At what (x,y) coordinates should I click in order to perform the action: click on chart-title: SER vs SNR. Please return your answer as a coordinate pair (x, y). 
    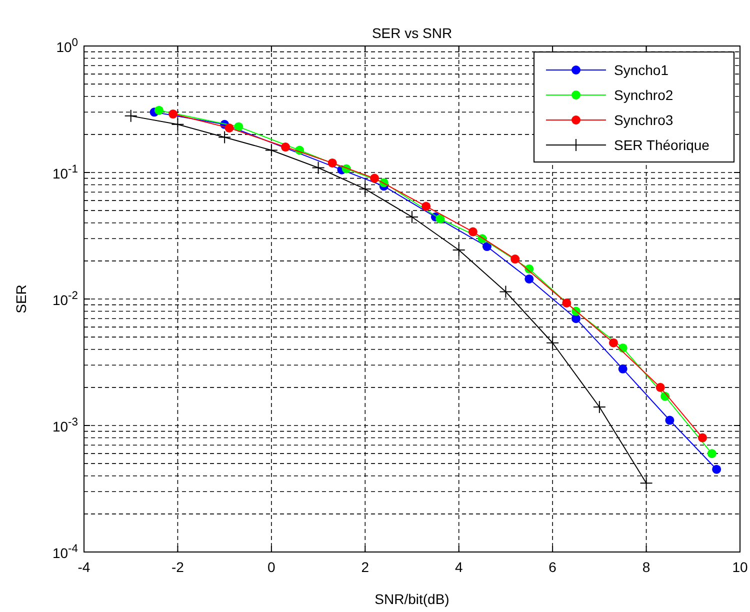
    Looking at the image, I should click on (412, 33).